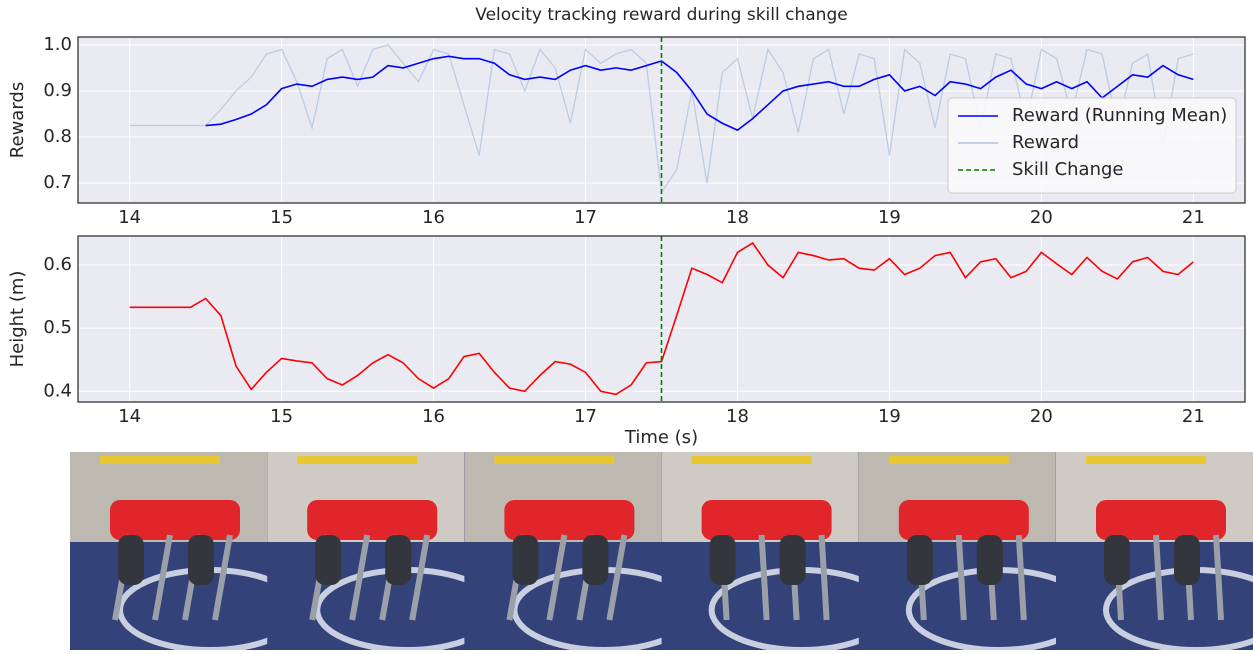 This screenshot has width=1253, height=654. Describe the element at coordinates (17, 120) in the screenshot. I see `y-axis-label: Rewards` at that location.